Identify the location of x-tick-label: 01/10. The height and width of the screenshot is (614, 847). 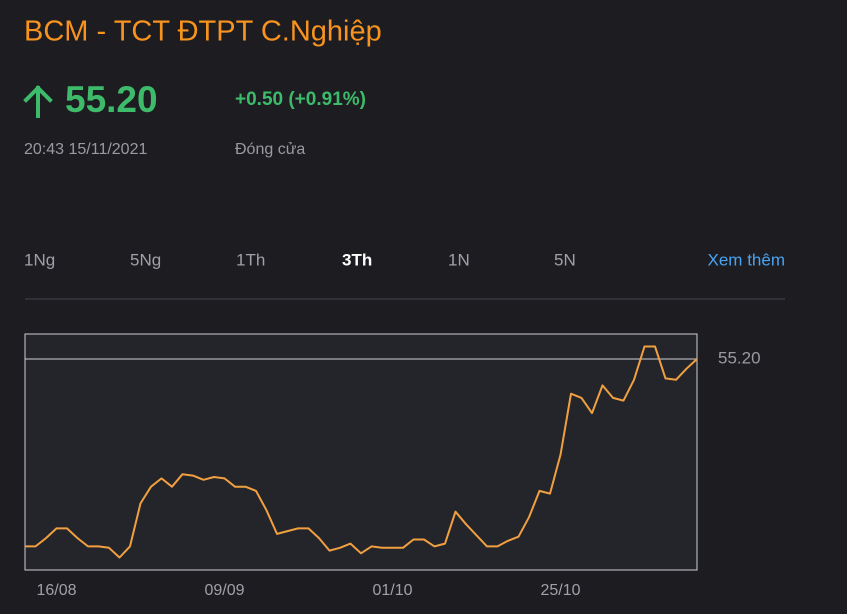
(392, 590).